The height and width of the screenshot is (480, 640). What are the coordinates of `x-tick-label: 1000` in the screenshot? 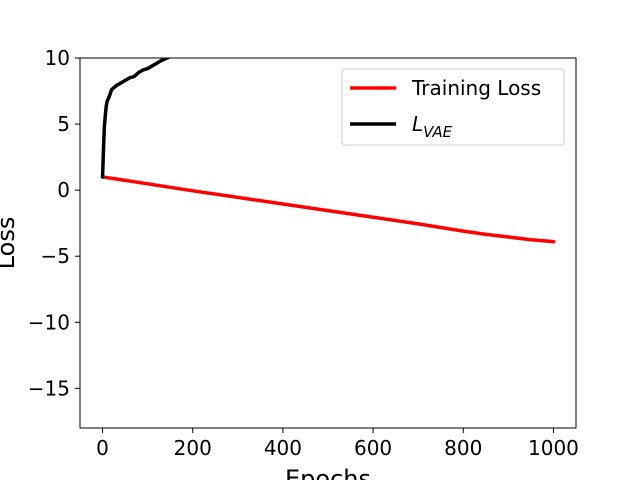 It's located at (553, 448).